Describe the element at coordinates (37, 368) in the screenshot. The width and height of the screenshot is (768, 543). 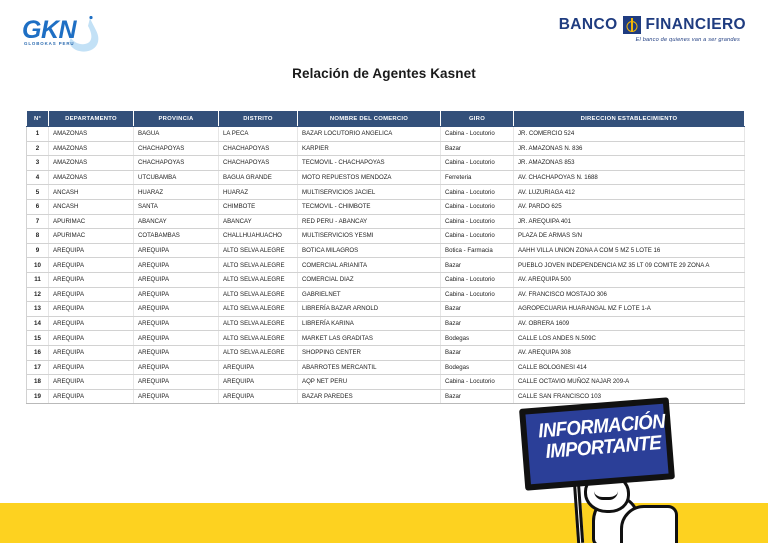
I see `cell-numero: 17` at that location.